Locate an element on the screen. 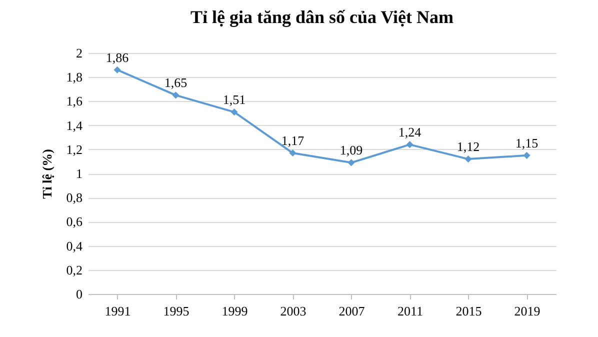 This screenshot has height=337, width=598. y-tick-label: 0,6 is located at coordinates (74, 222).